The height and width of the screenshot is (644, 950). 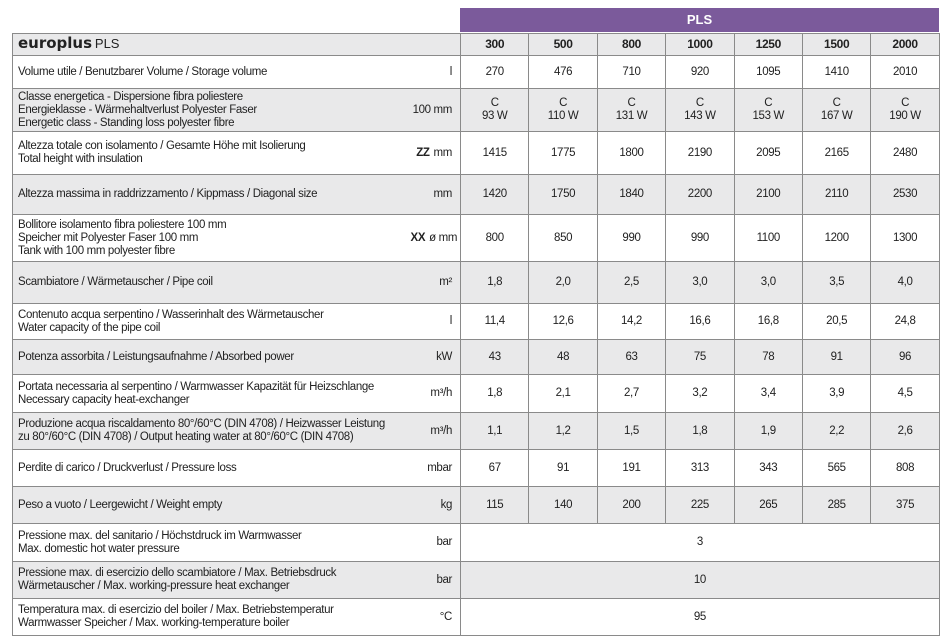 What do you see at coordinates (443, 152) in the screenshot?
I see `unit-text: mm` at bounding box center [443, 152].